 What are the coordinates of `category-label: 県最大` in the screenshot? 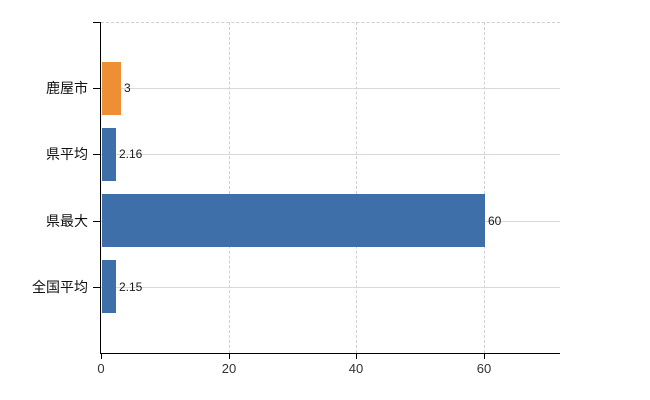 It's located at (67, 221).